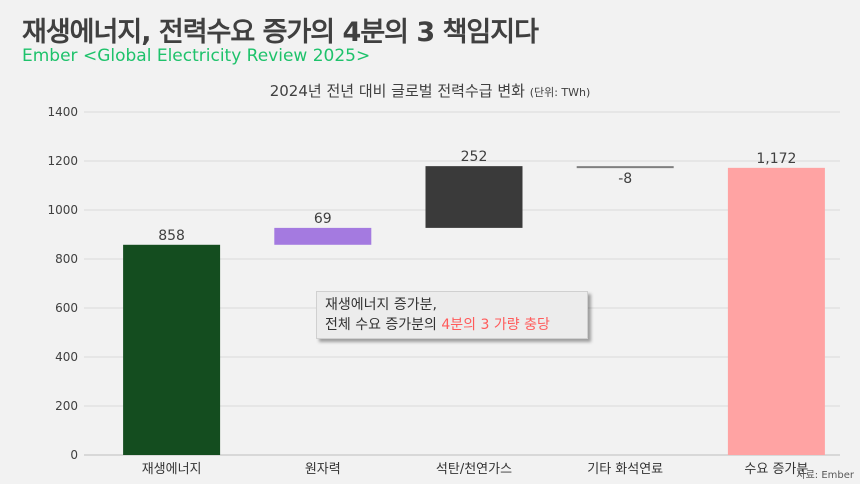 Image resolution: width=860 pixels, height=484 pixels. Describe the element at coordinates (625, 469) in the screenshot. I see `category-label: 기타 화석연료` at that location.